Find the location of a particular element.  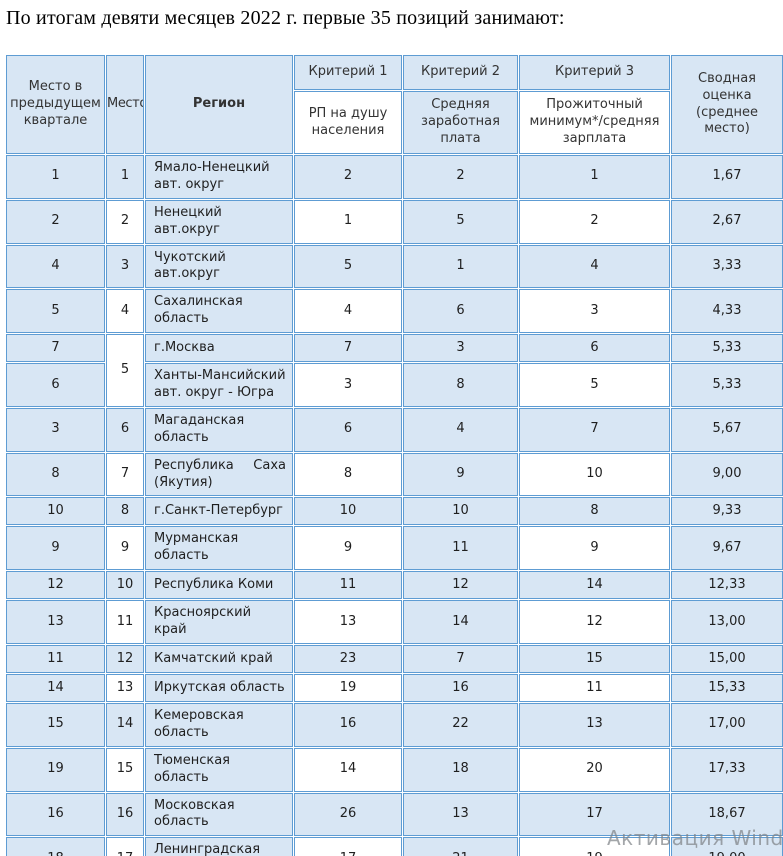

summary-score-cell: 17,33 is located at coordinates (727, 769).